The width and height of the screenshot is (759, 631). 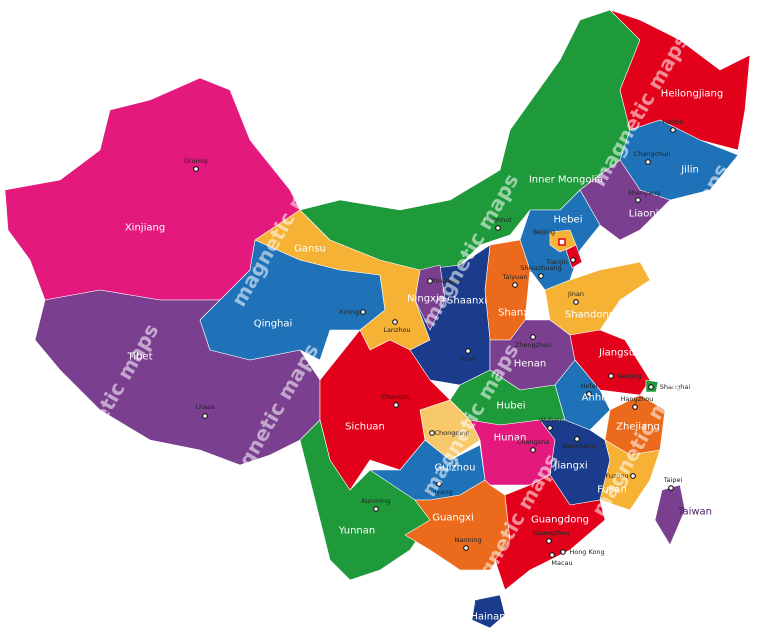 I want to click on city-label-xi-an: Xi'an, so click(x=468, y=359).